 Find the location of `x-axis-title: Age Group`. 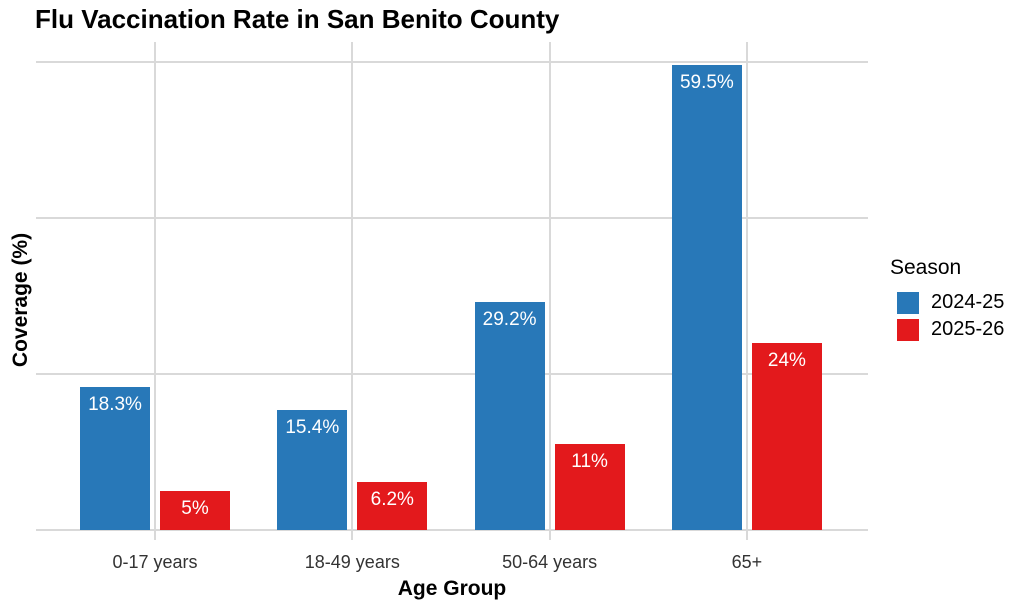

x-axis-title: Age Group is located at coordinates (452, 588).